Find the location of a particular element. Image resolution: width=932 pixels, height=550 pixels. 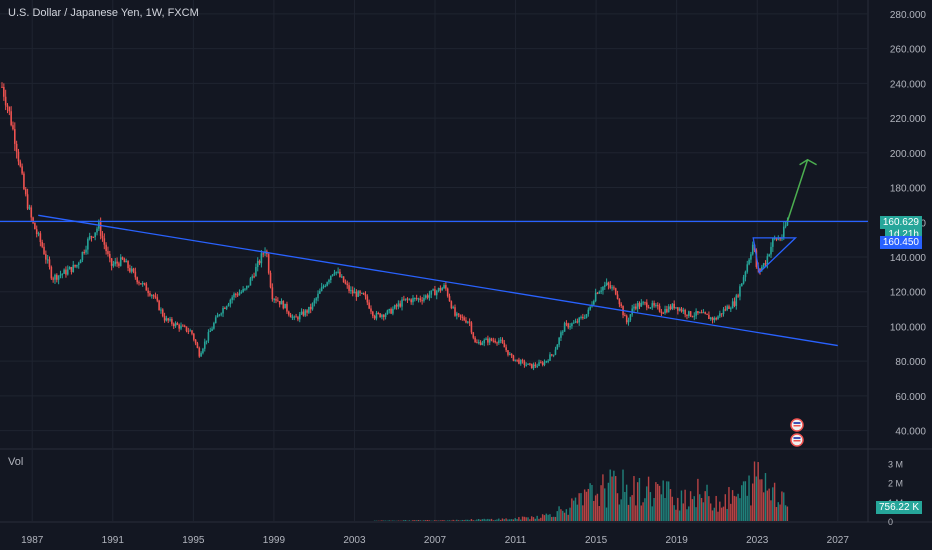

volume-pane-label: Vol is located at coordinates (16, 462).